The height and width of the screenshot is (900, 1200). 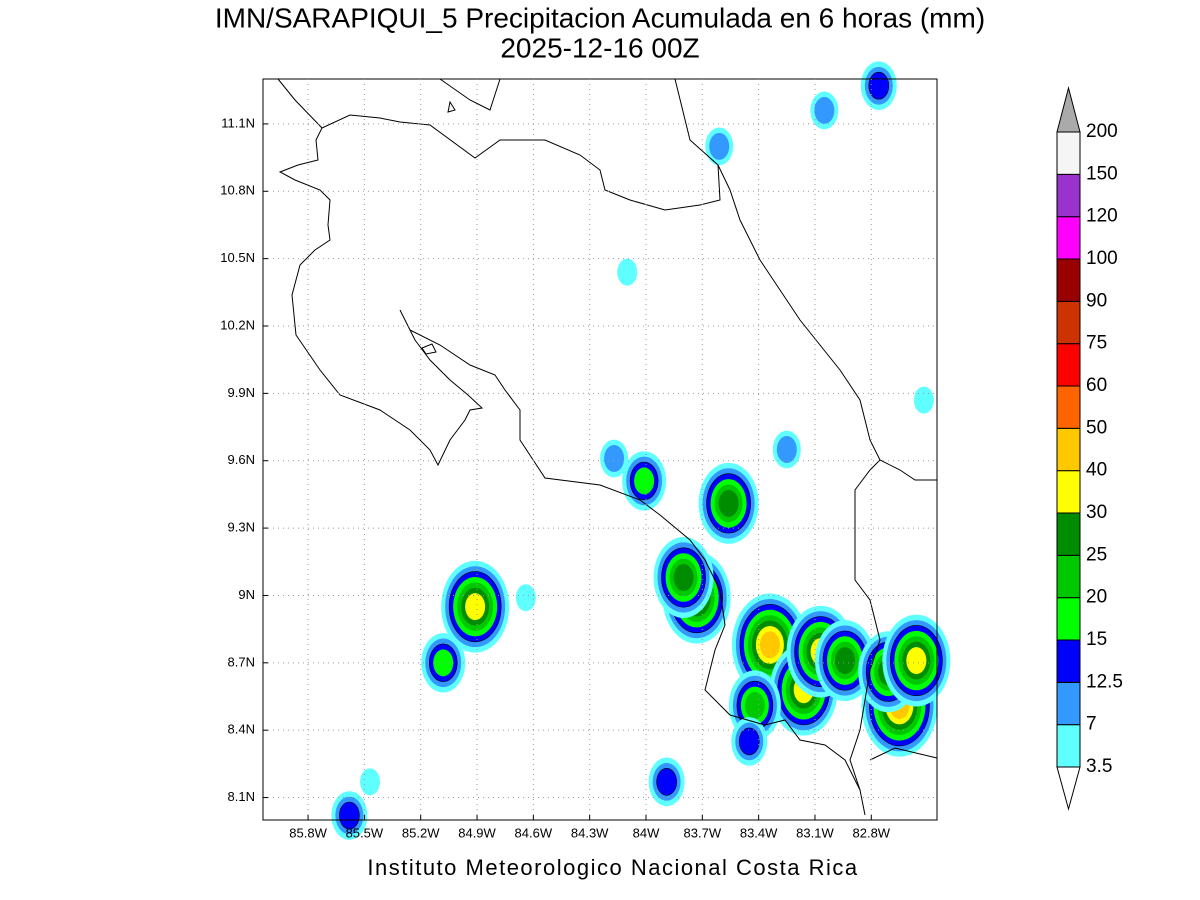 What do you see at coordinates (421, 832) in the screenshot?
I see `x-tick-label: 85.2W` at bounding box center [421, 832].